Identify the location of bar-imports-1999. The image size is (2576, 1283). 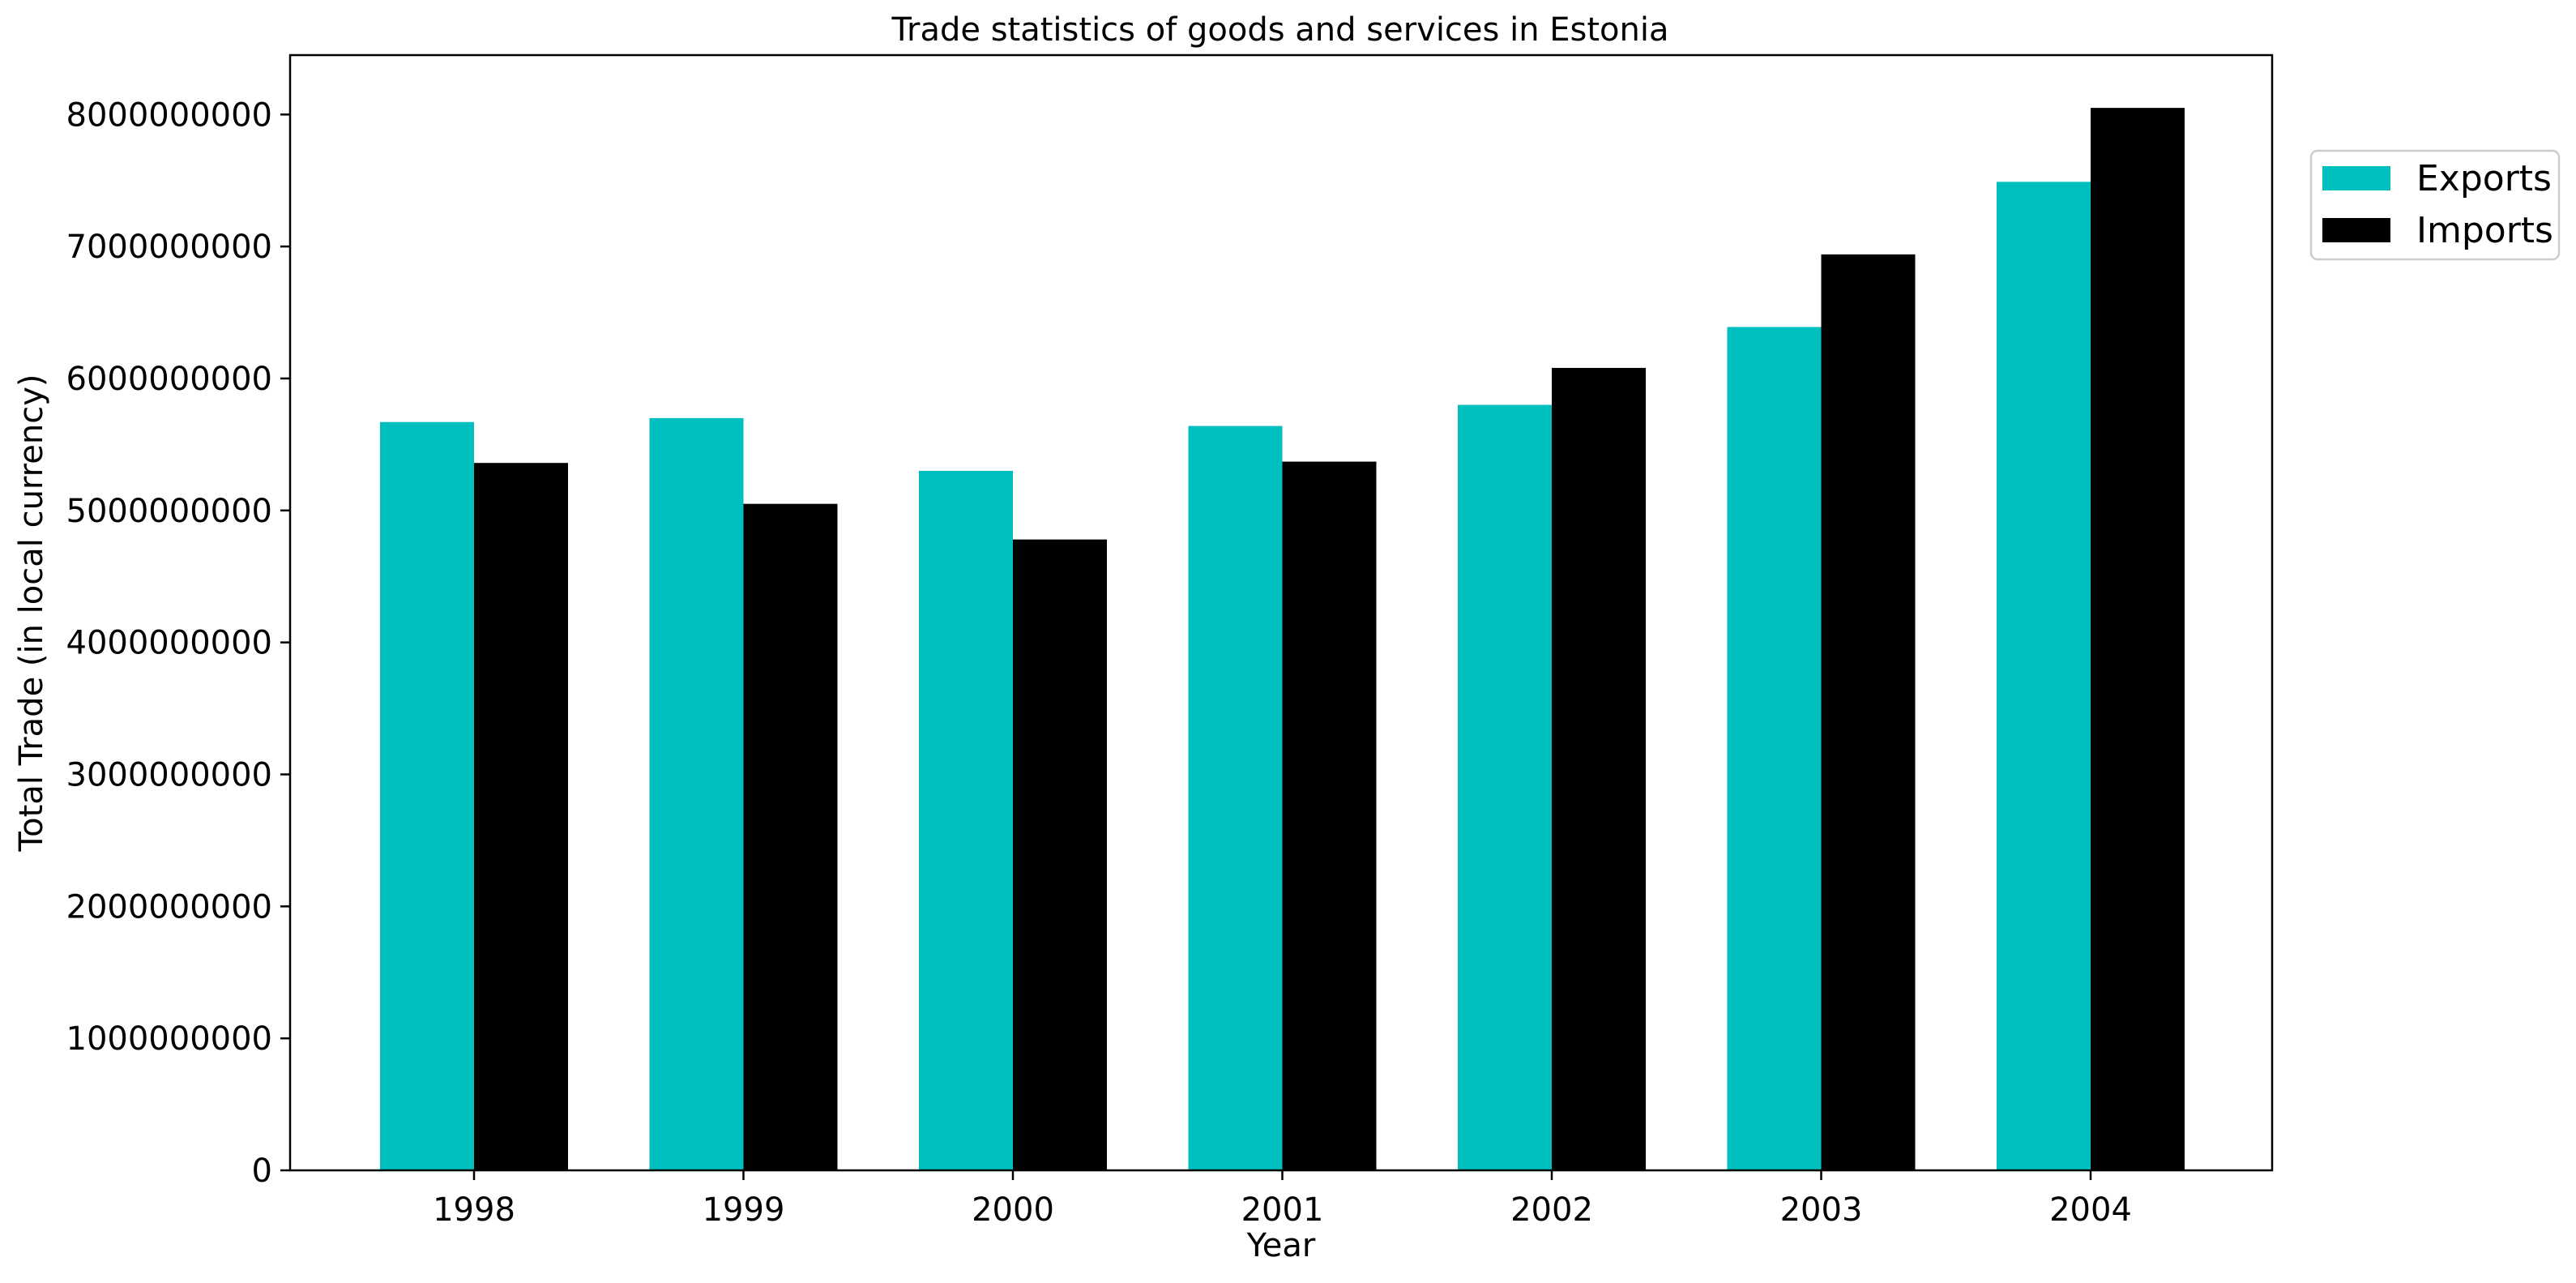
(790, 837).